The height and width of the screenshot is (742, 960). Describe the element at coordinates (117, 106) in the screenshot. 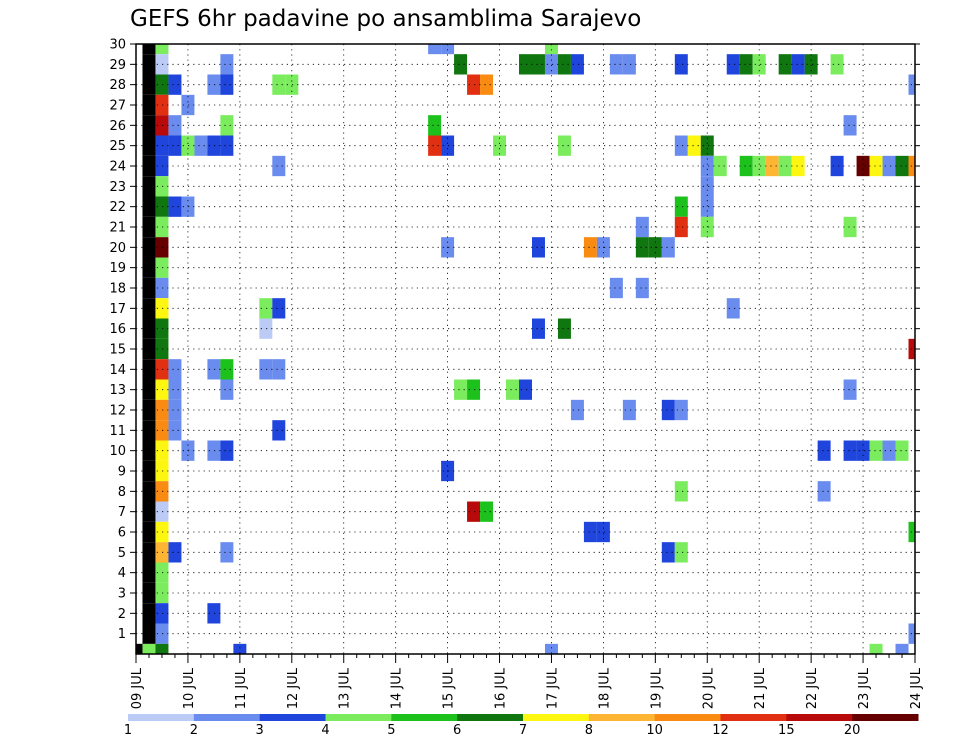

I see `y-tick-label: 27` at that location.